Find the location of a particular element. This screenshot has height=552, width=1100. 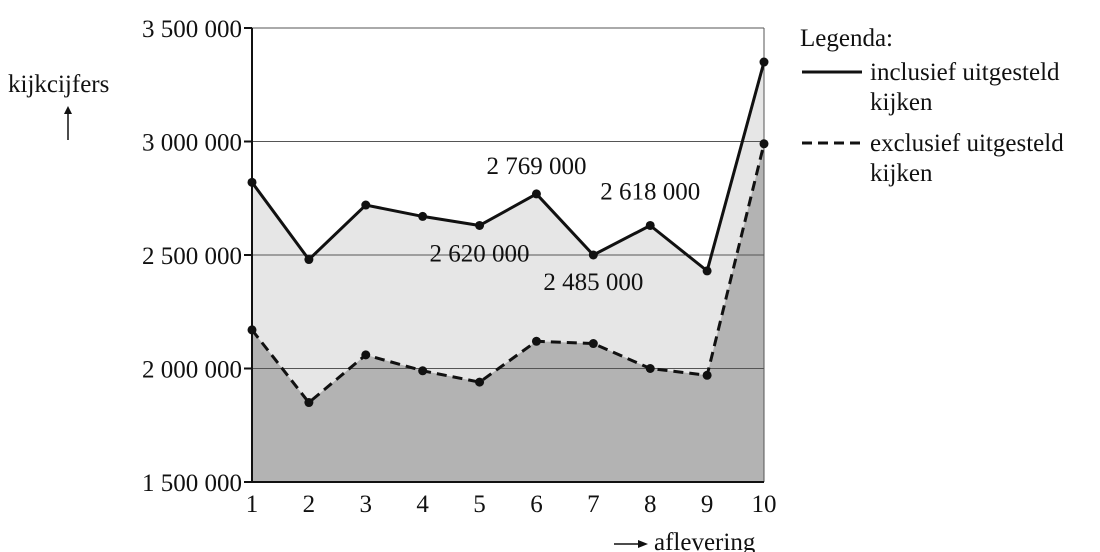

x-tick-label-8: 8 is located at coordinates (650, 504).